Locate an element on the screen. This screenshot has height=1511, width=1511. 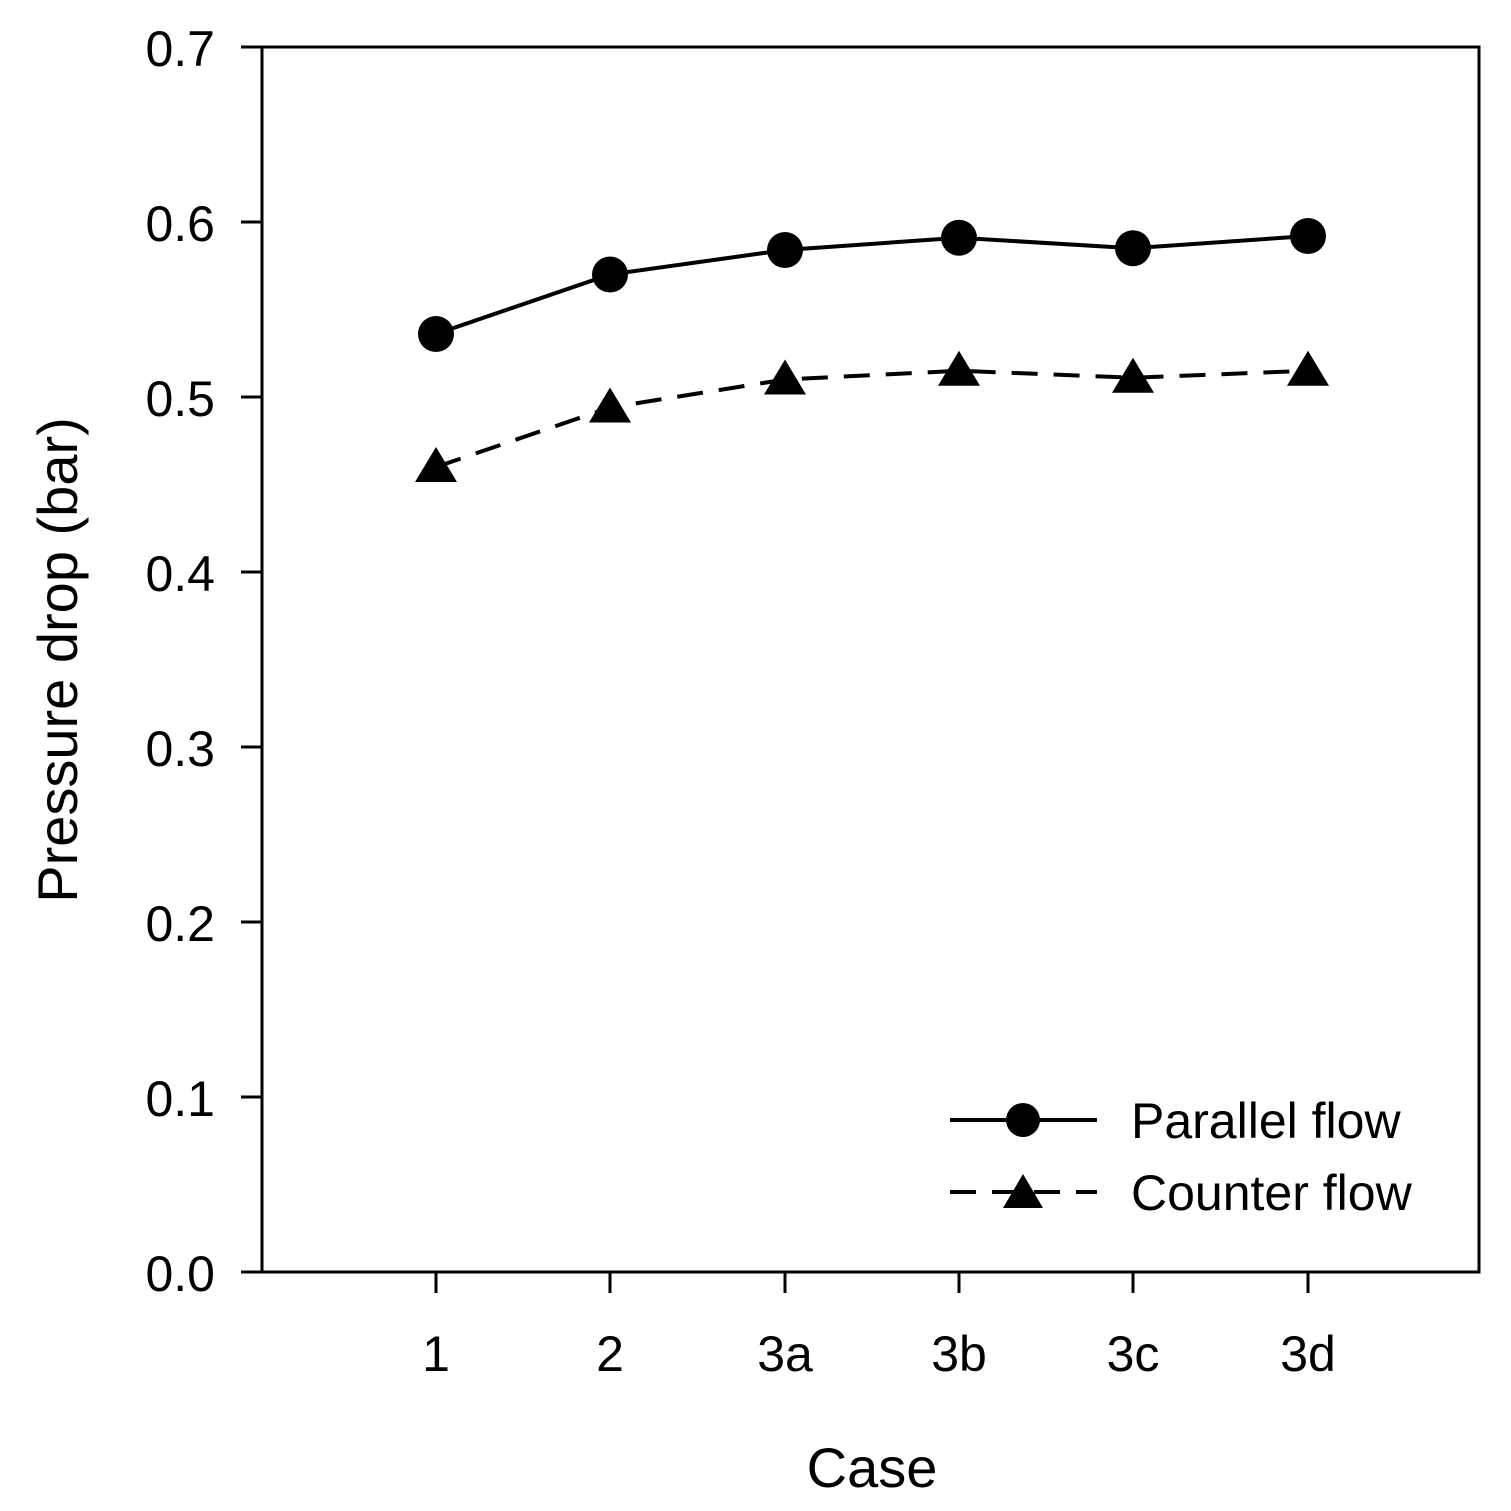
y-tick-label: 0.6 is located at coordinates (180, 224).